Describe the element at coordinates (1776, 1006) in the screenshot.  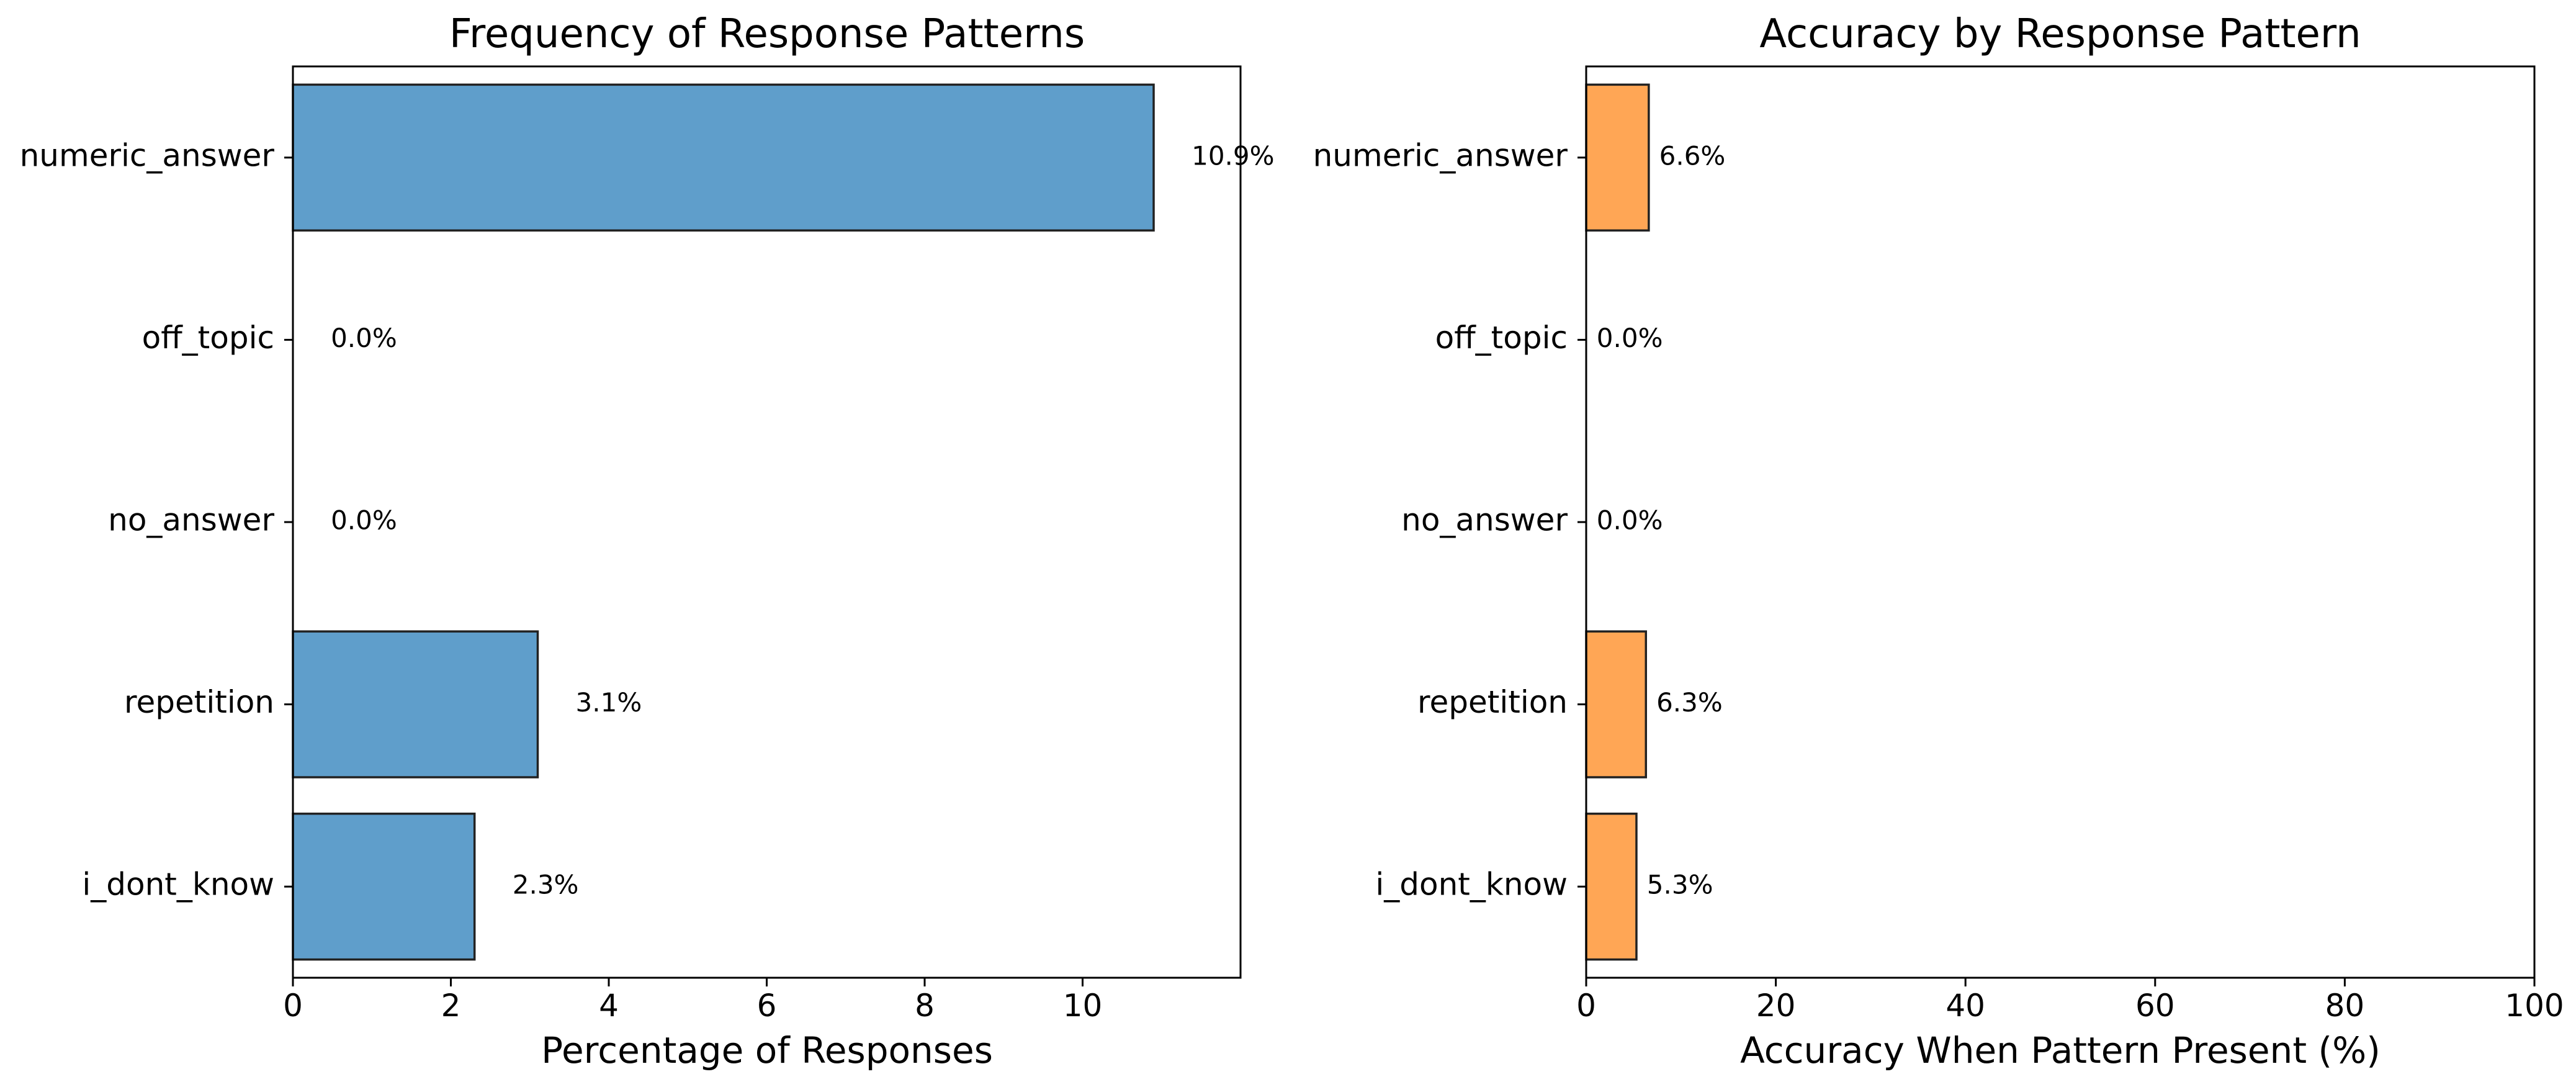
I see `accuracy-x-tick-label-20: 20` at that location.